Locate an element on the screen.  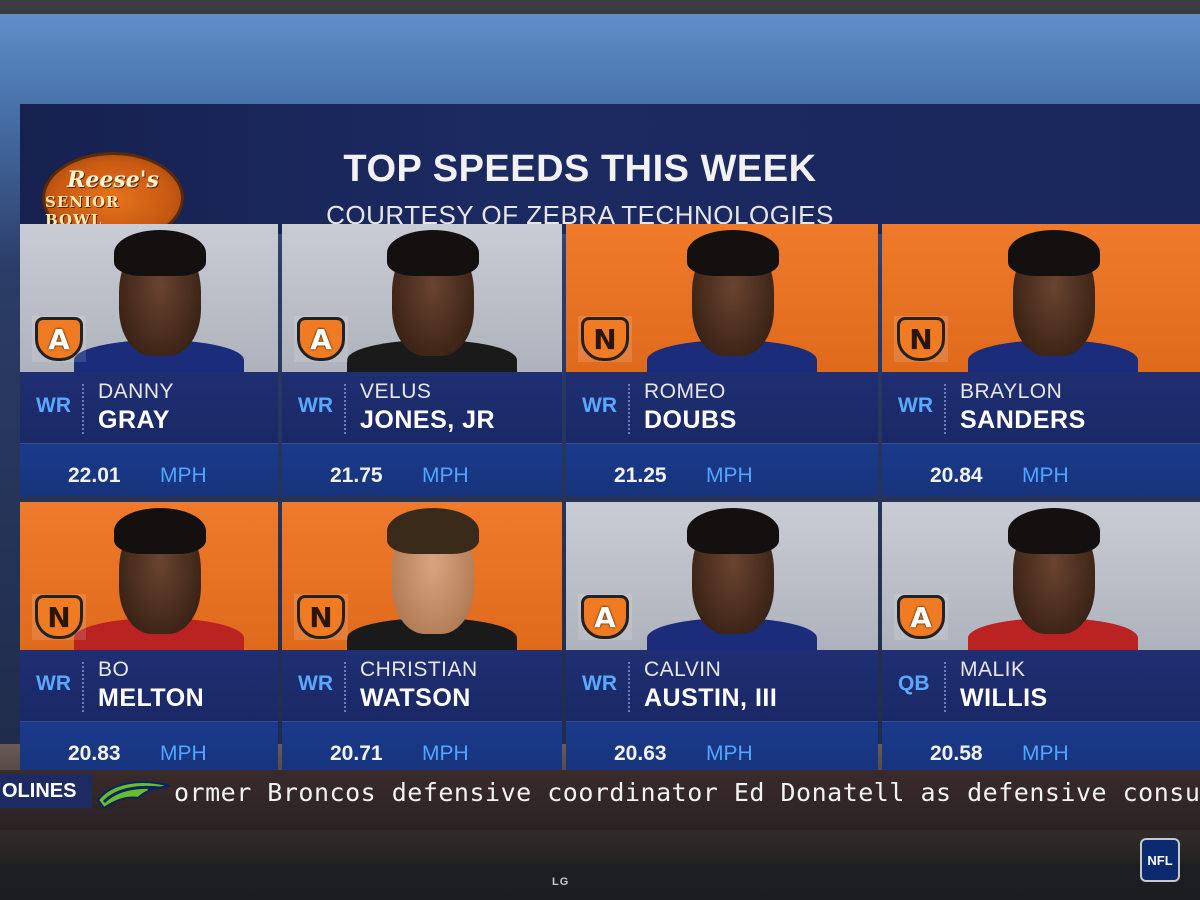
name-bar: WR ROMEO DOUBS is located at coordinates (722, 408).